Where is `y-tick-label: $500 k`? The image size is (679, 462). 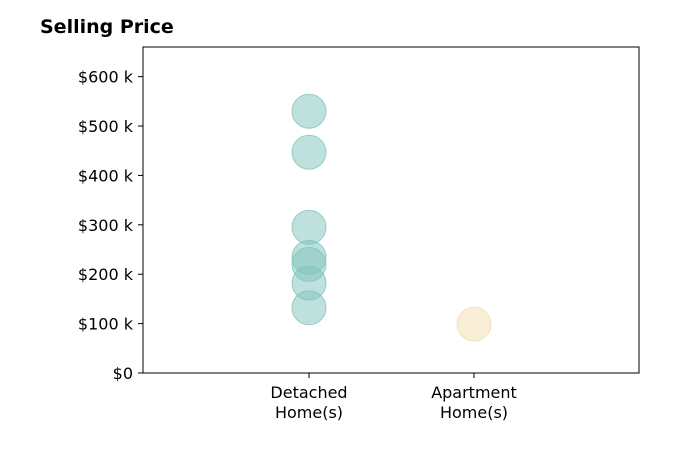
y-tick-label: $500 k is located at coordinates (106, 126).